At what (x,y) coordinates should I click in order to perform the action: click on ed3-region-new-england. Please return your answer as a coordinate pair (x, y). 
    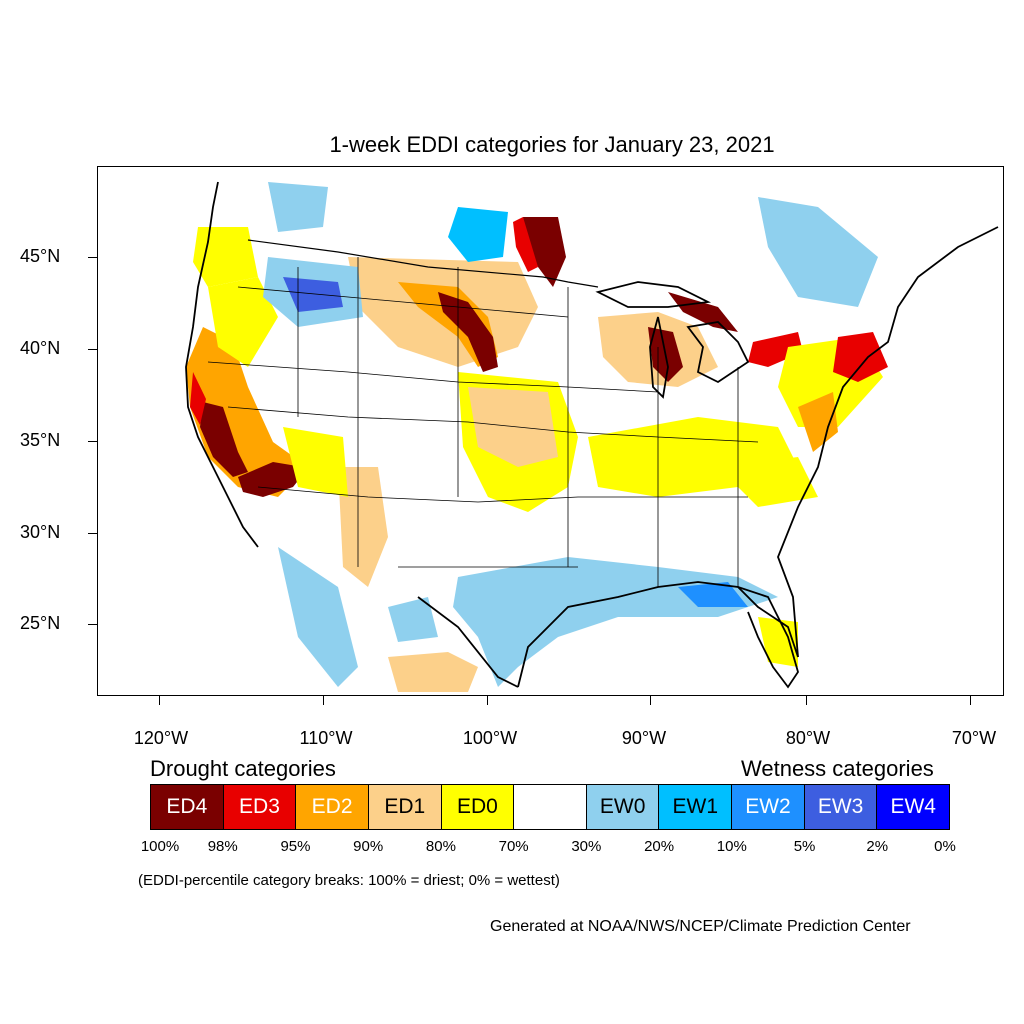
    Looking at the image, I should click on (860, 357).